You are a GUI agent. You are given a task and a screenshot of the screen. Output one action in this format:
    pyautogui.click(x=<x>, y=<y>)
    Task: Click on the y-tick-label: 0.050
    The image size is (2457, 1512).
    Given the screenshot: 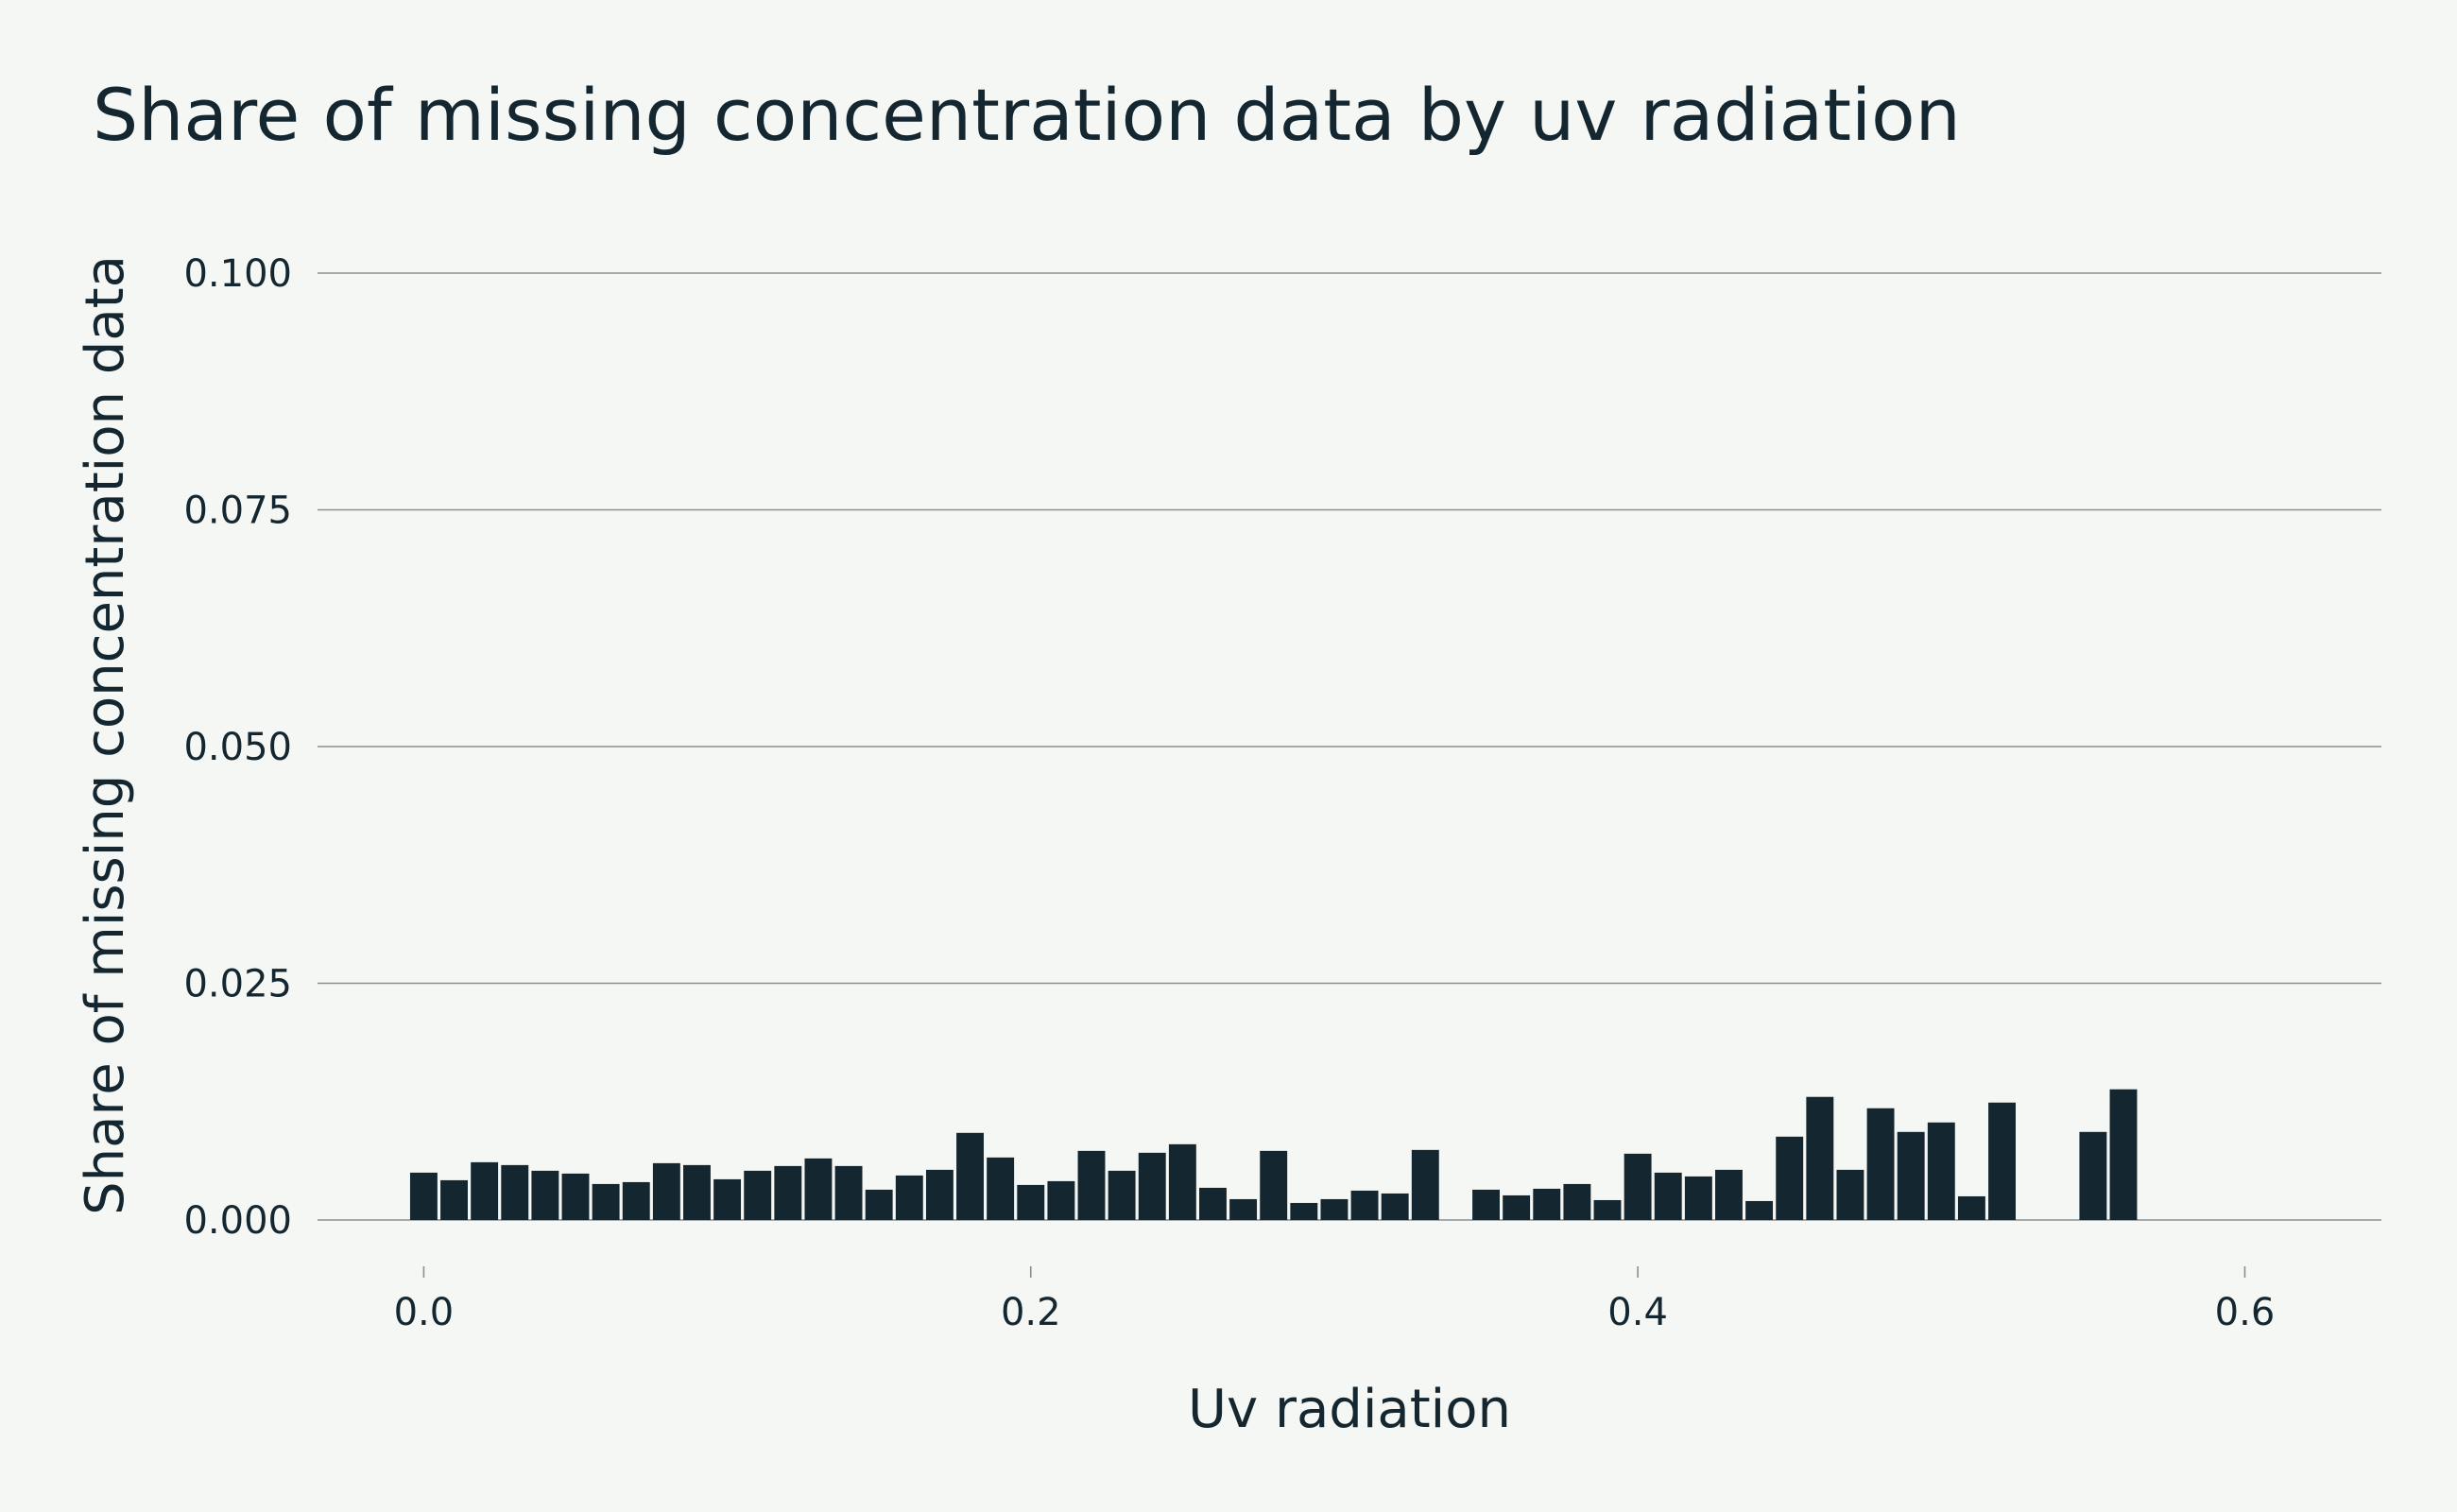 What is the action you would take?
    pyautogui.click(x=237, y=747)
    